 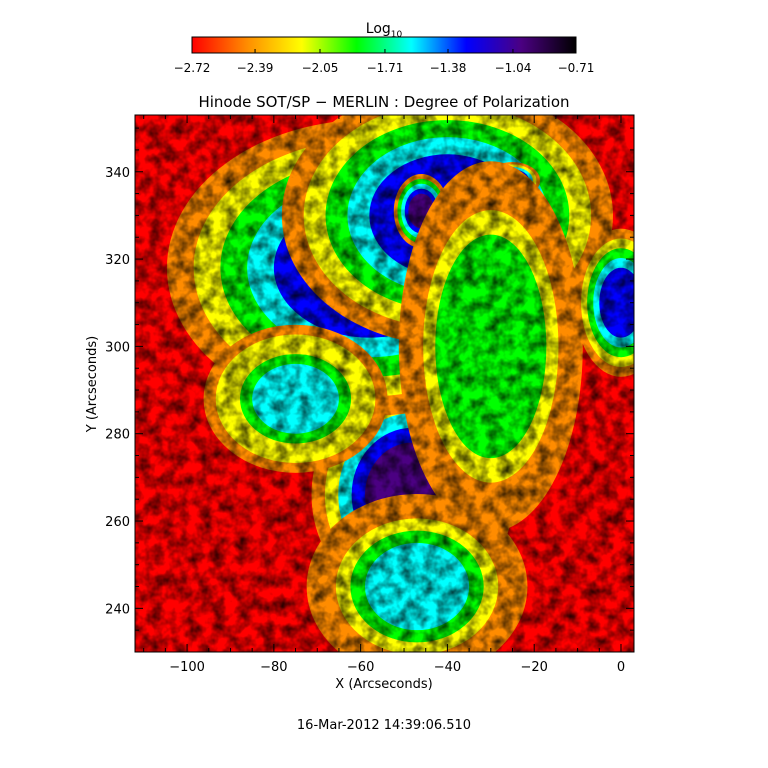 I want to click on x-tick-label: −100, so click(x=187, y=667).